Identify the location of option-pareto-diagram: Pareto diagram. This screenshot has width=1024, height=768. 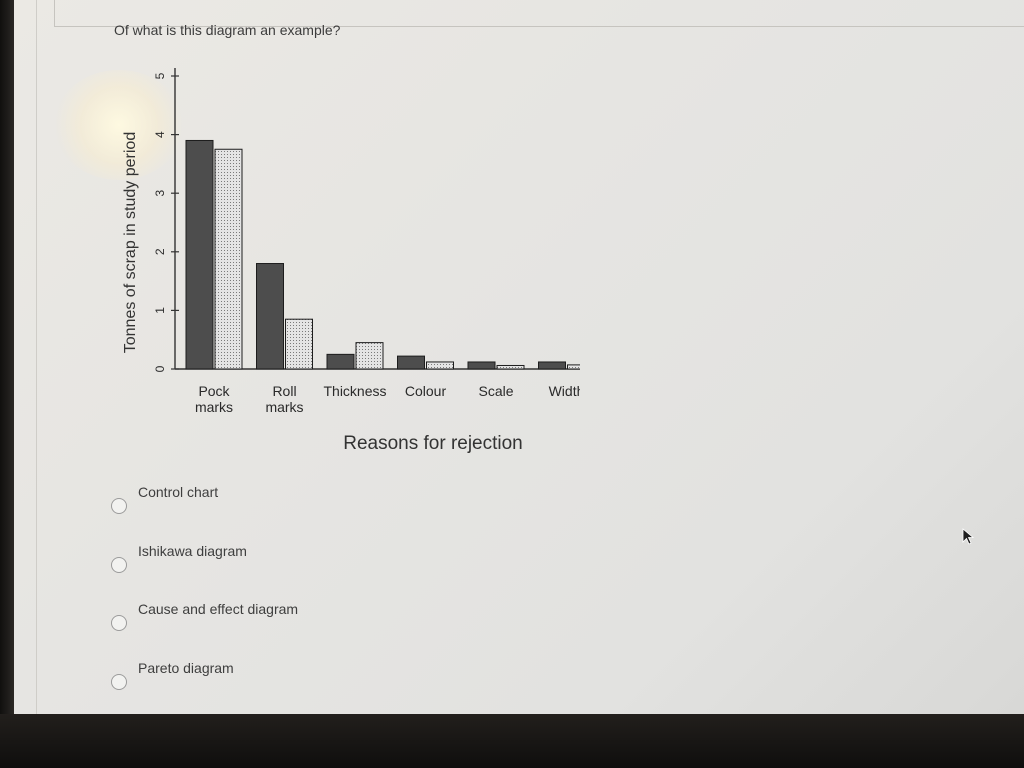
(308, 680).